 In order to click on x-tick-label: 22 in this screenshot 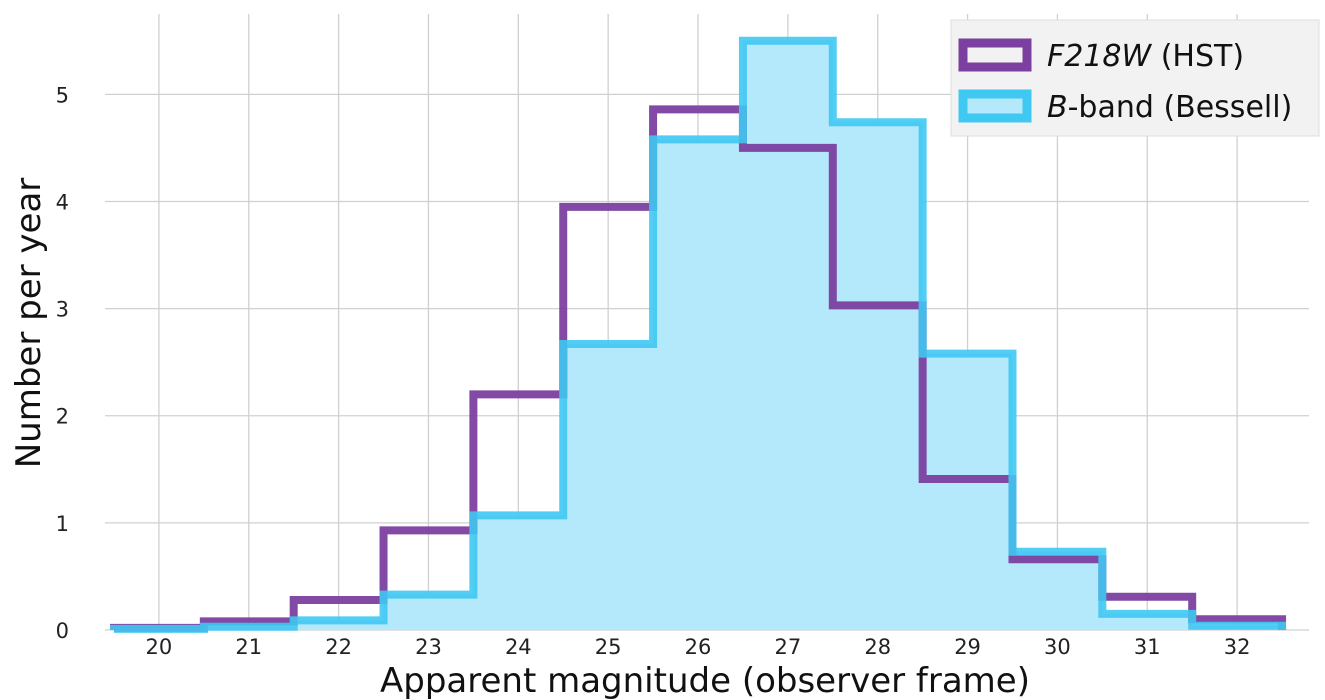, I will do `click(338, 647)`.